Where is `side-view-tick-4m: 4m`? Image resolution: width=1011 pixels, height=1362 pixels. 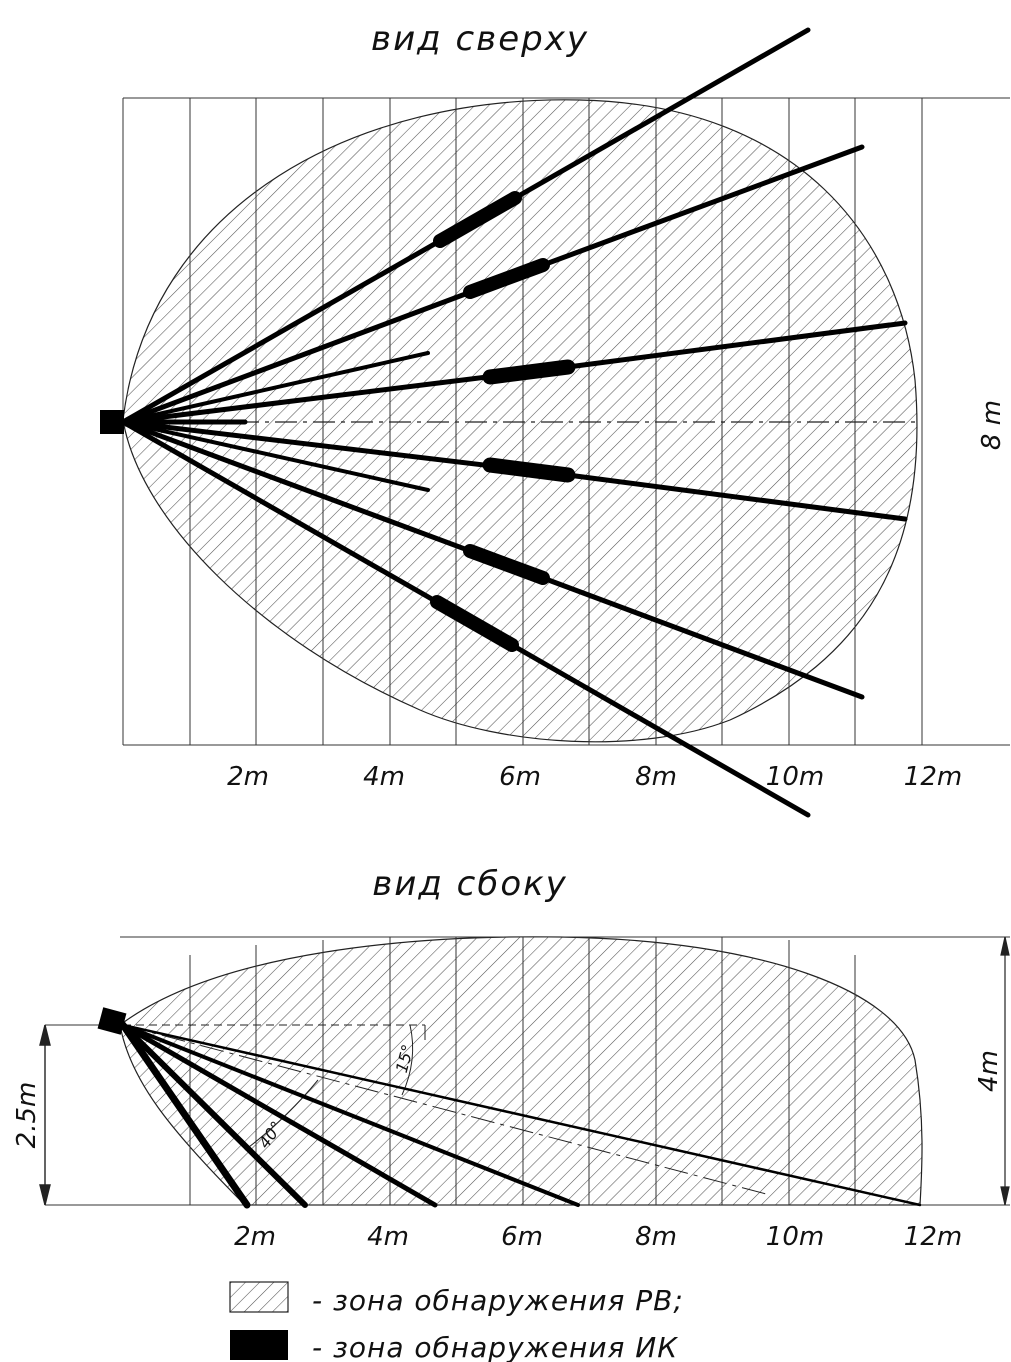 side-view-tick-4m: 4m is located at coordinates (388, 1237).